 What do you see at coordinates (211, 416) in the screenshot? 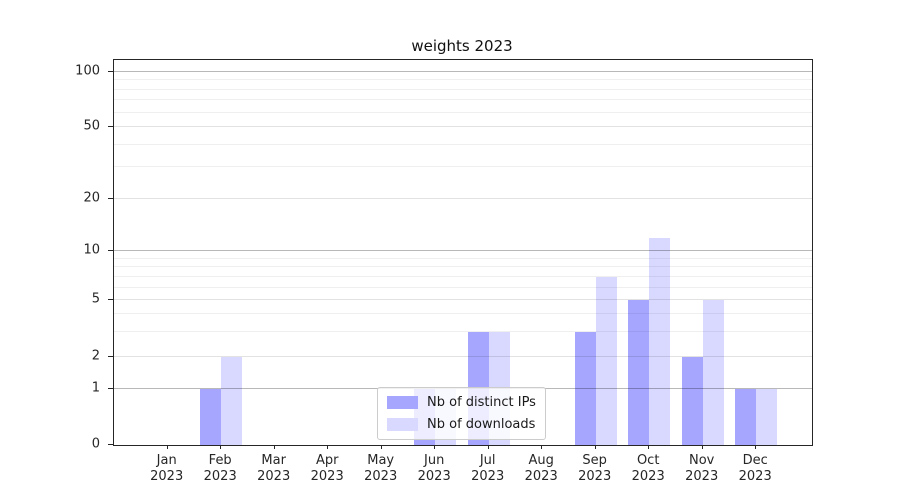
I see `bar-distinct-ips-feb` at bounding box center [211, 416].